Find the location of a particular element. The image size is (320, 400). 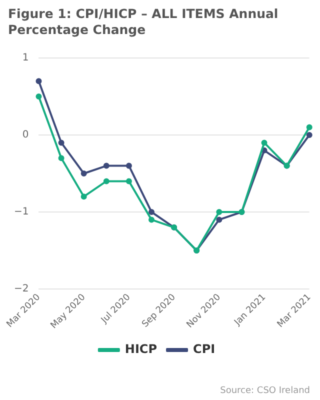

y-tick-label: −2 is located at coordinates (21, 289).